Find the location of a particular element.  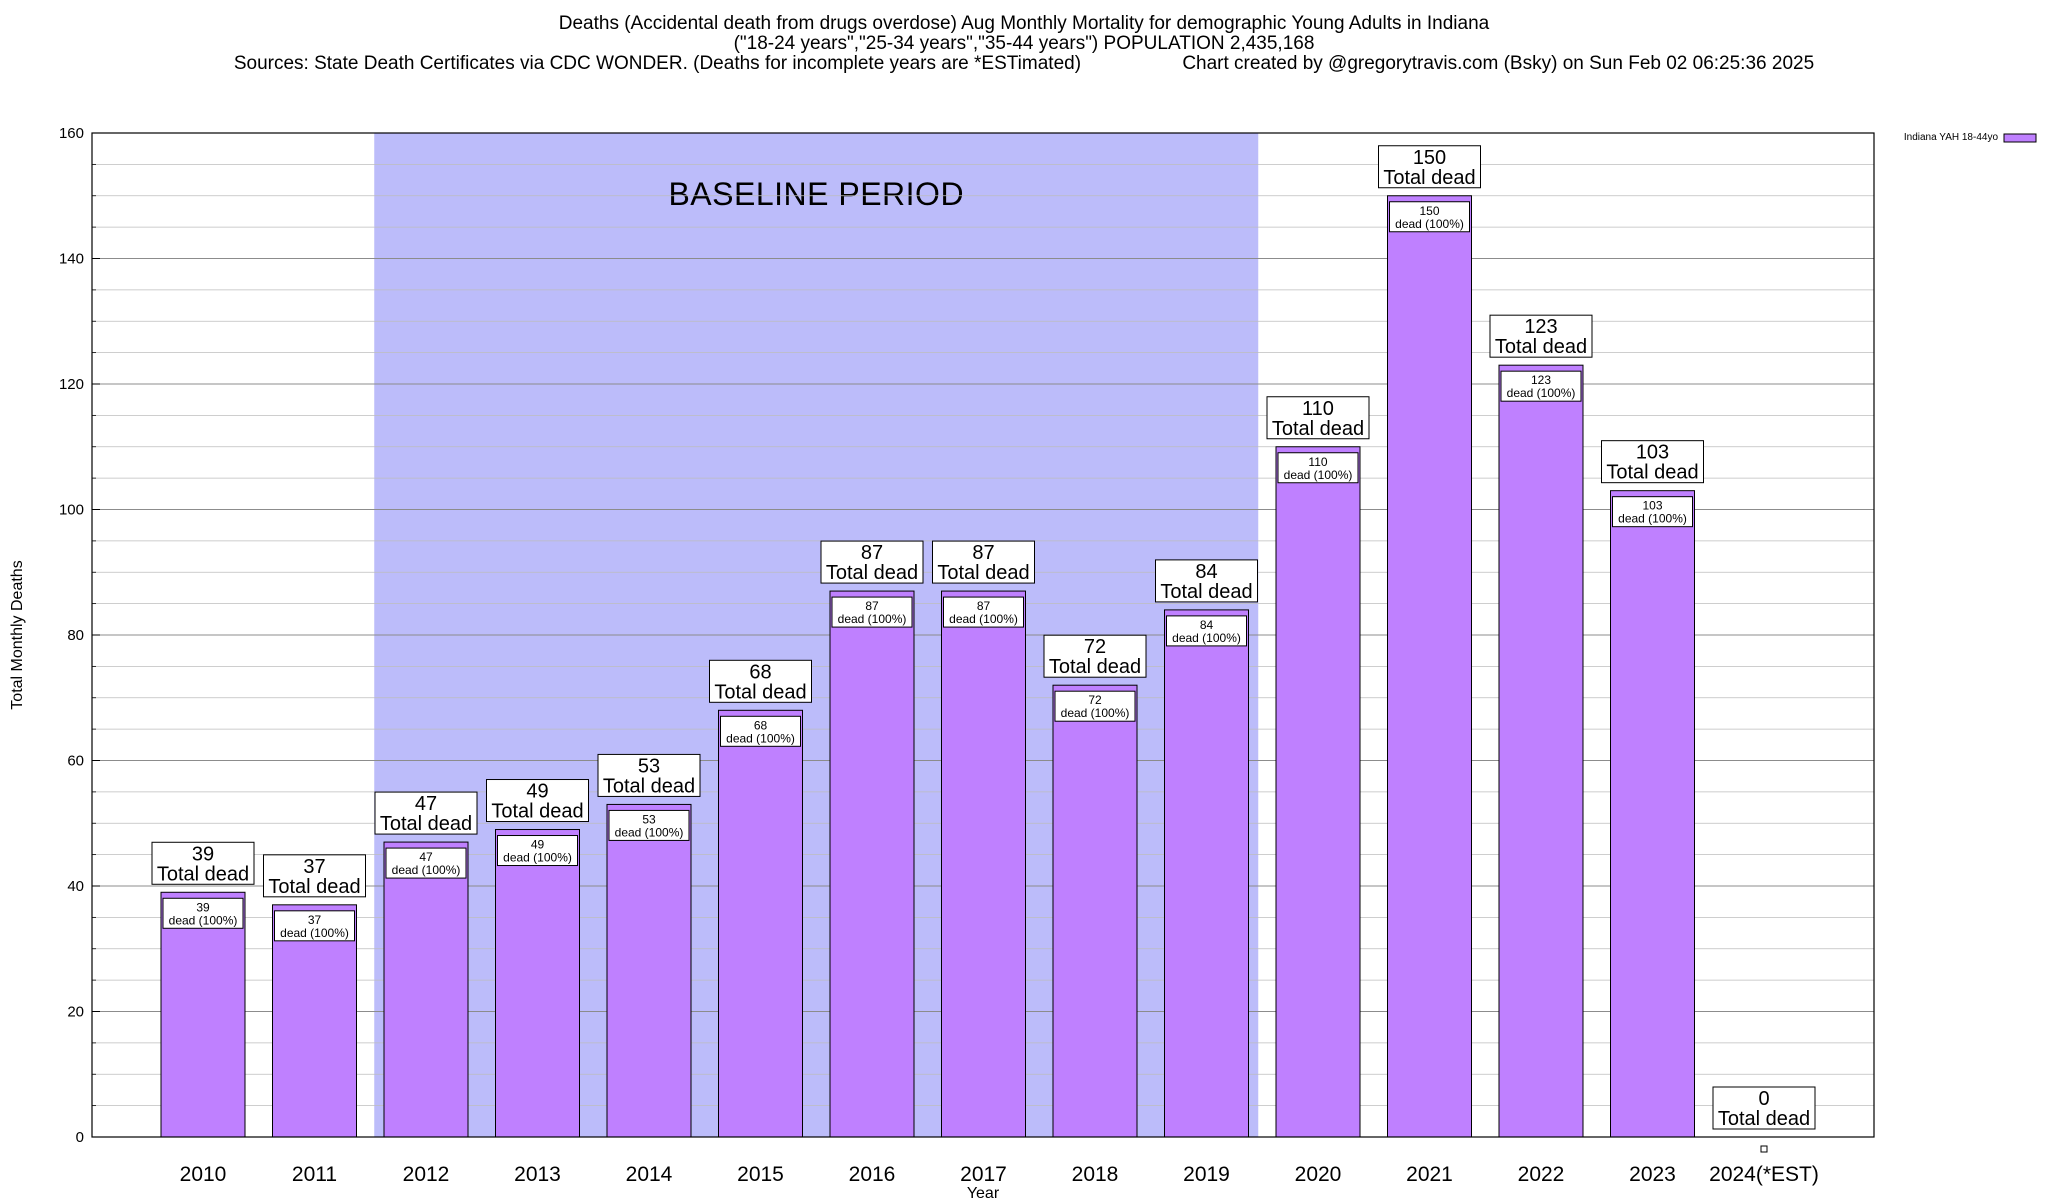

x-tick-label: 2022 is located at coordinates (1541, 1174).